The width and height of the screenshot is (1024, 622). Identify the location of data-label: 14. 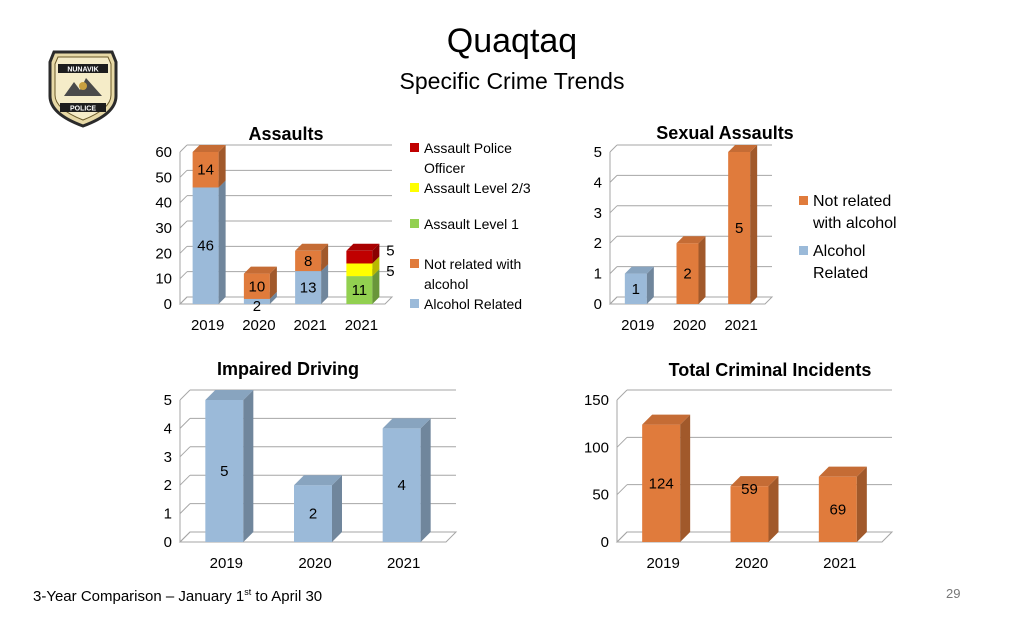
(205, 170).